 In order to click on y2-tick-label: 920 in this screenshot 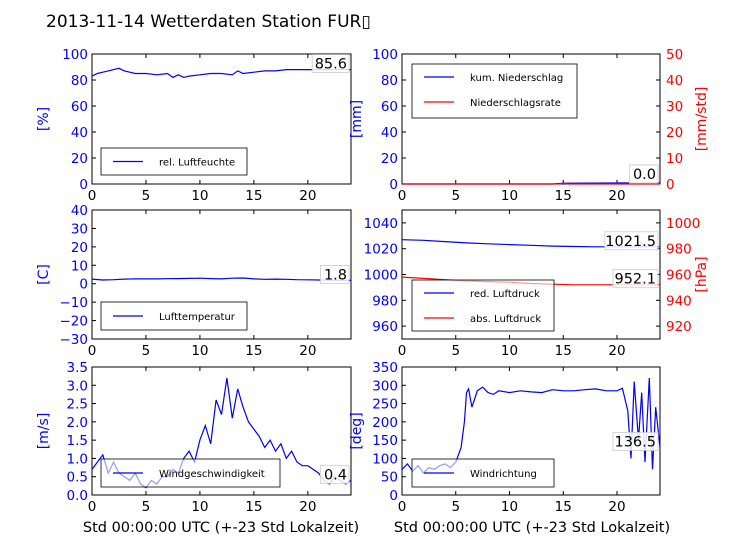, I will do `click(679, 327)`.